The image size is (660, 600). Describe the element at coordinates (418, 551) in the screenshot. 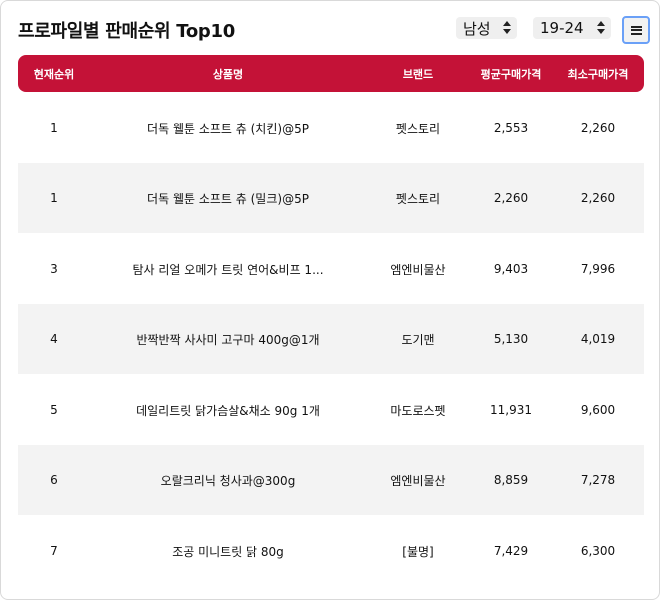

I see `brand-cell: [불명]` at that location.